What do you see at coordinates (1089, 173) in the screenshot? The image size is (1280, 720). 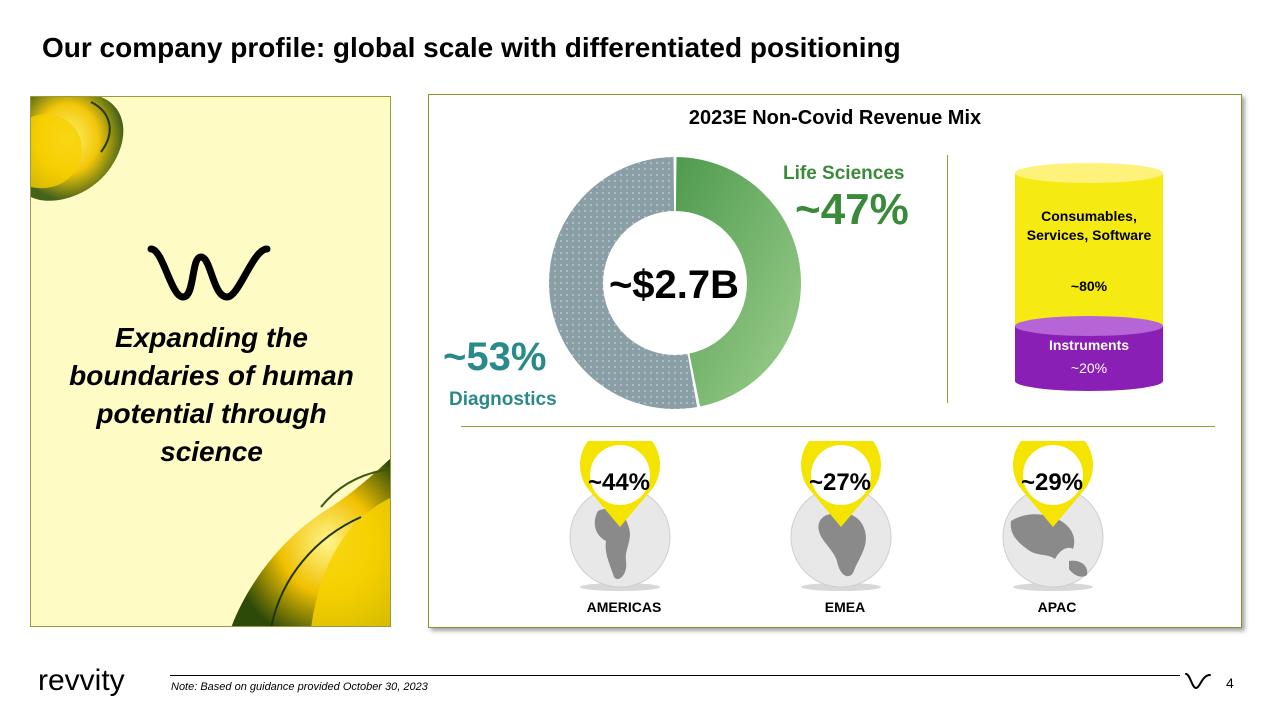 I see `cylinder-top` at bounding box center [1089, 173].